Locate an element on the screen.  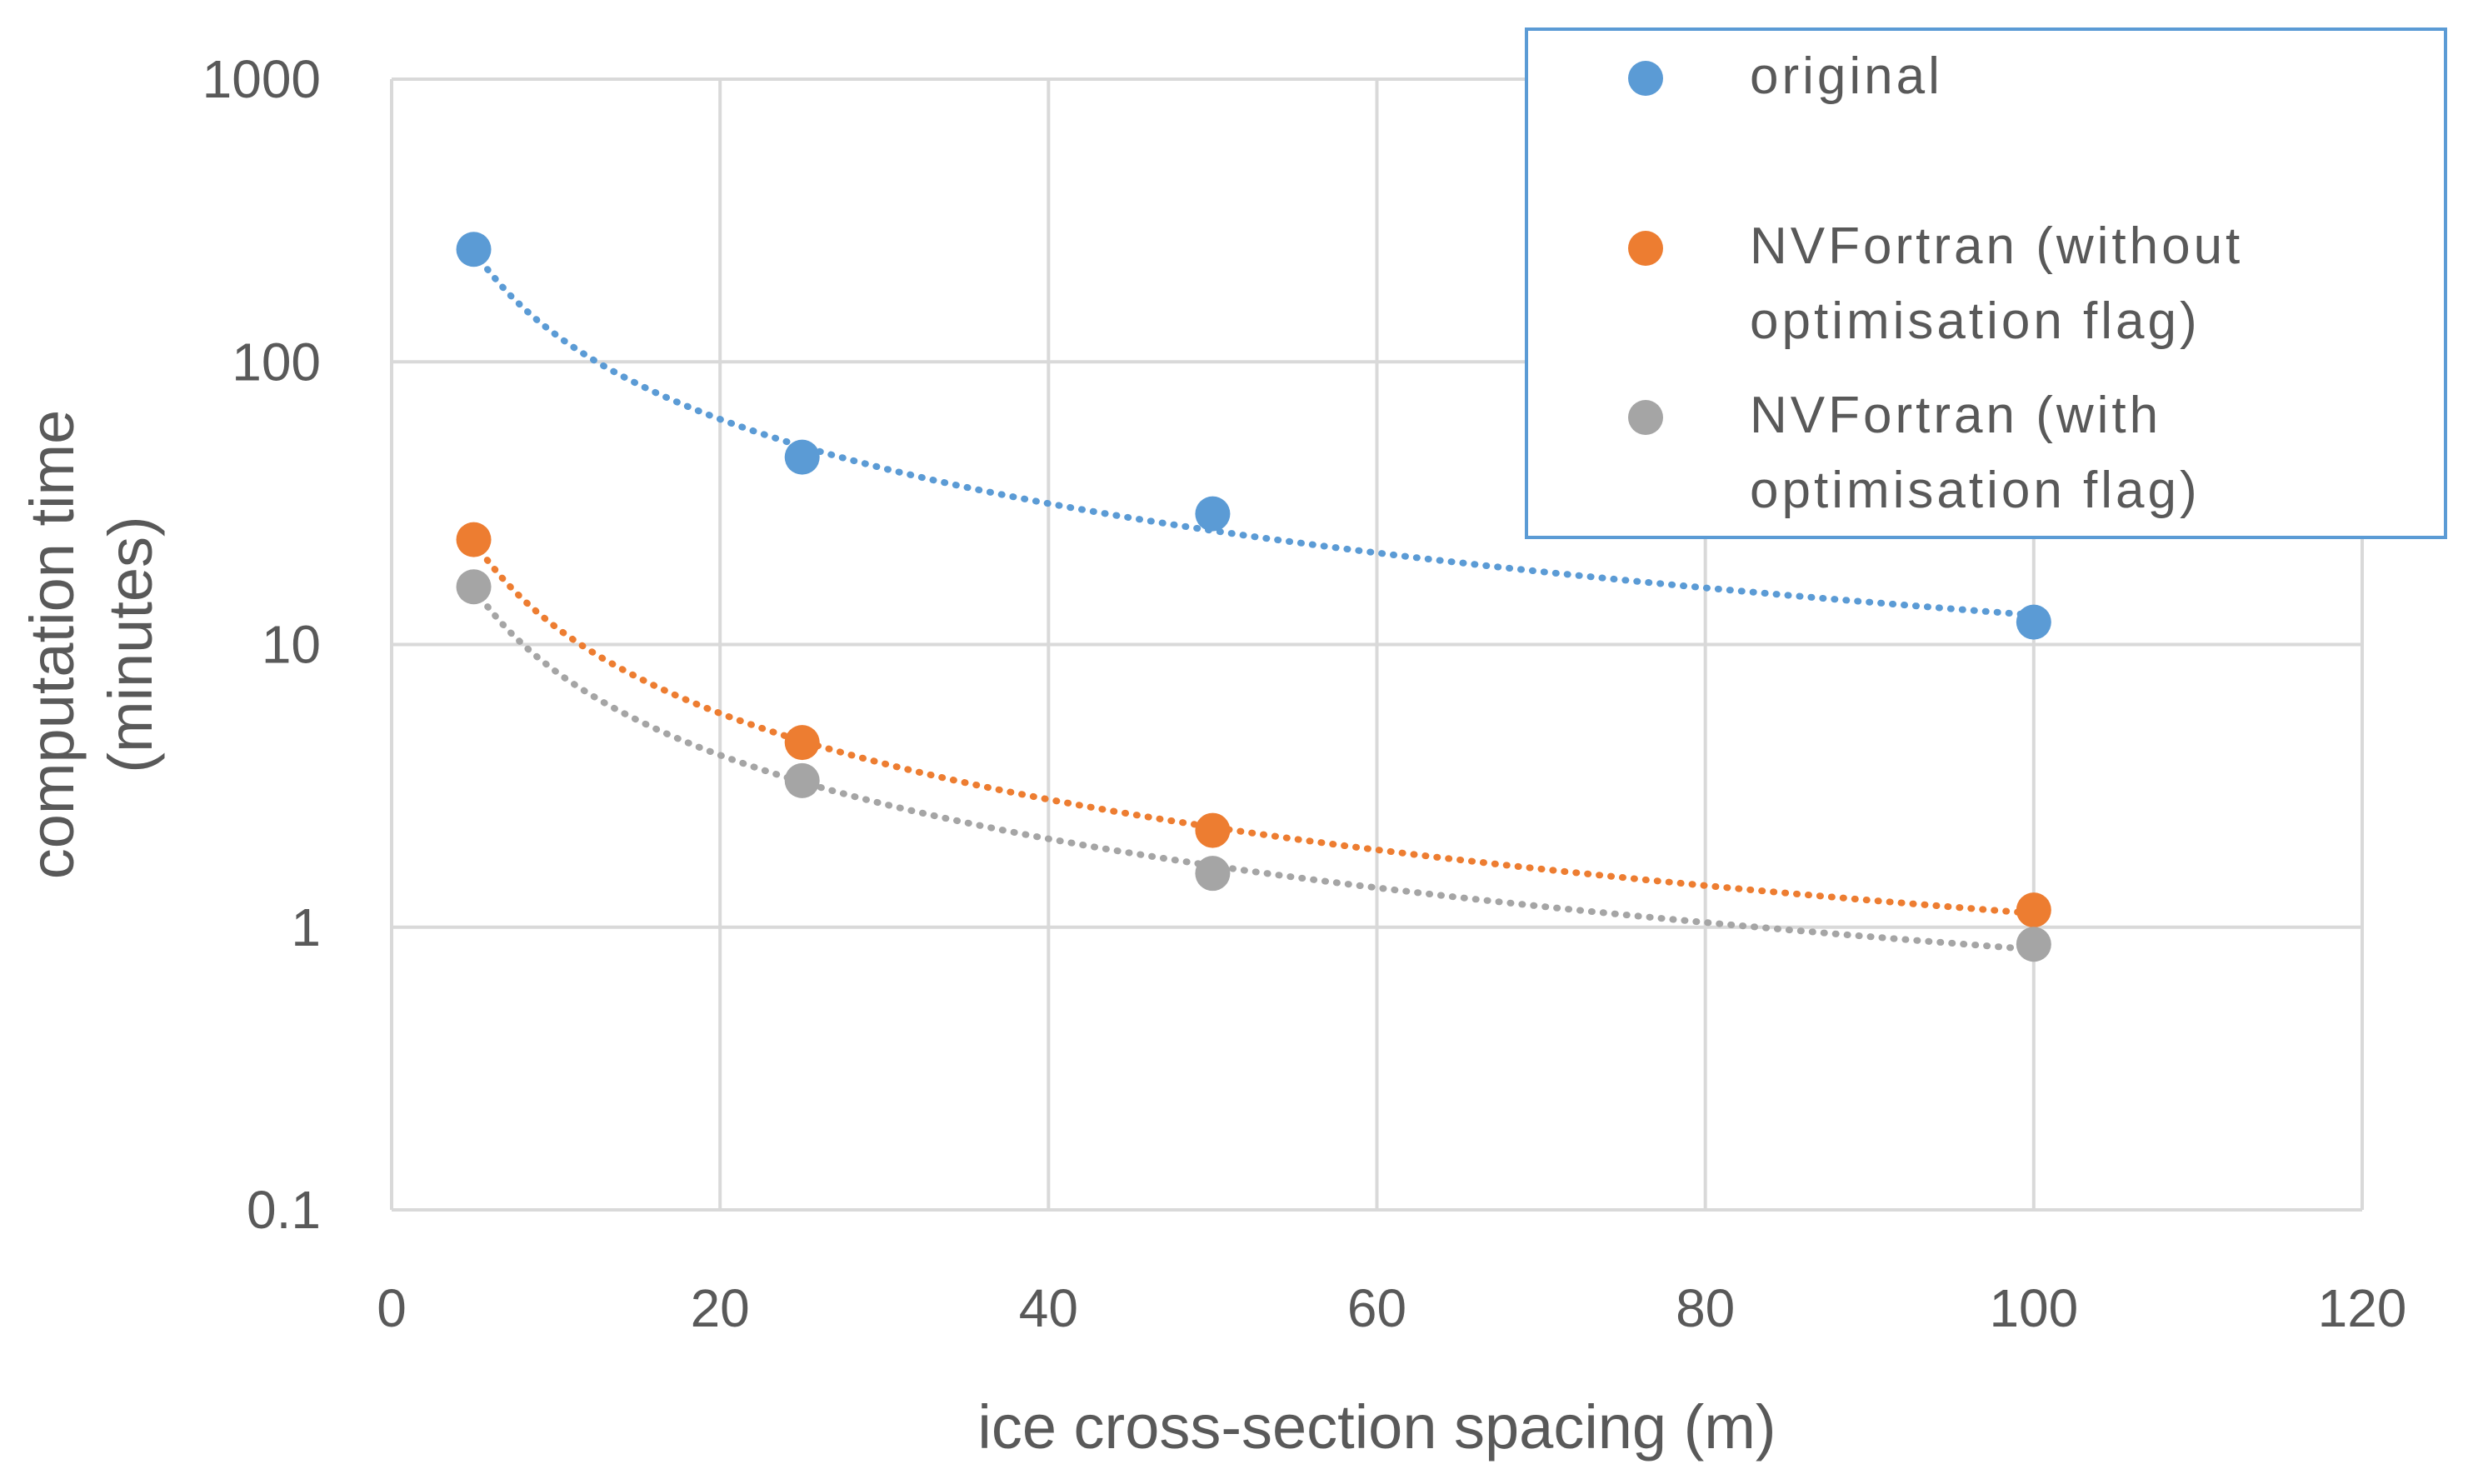
y-tick-label: 1000 is located at coordinates (261, 79).